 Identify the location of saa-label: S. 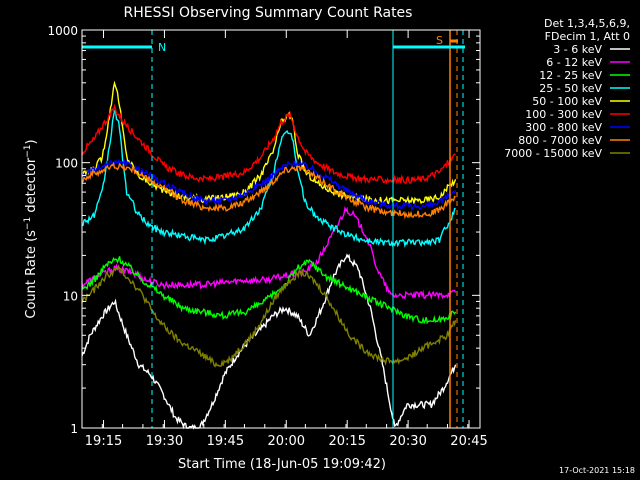
(439, 40).